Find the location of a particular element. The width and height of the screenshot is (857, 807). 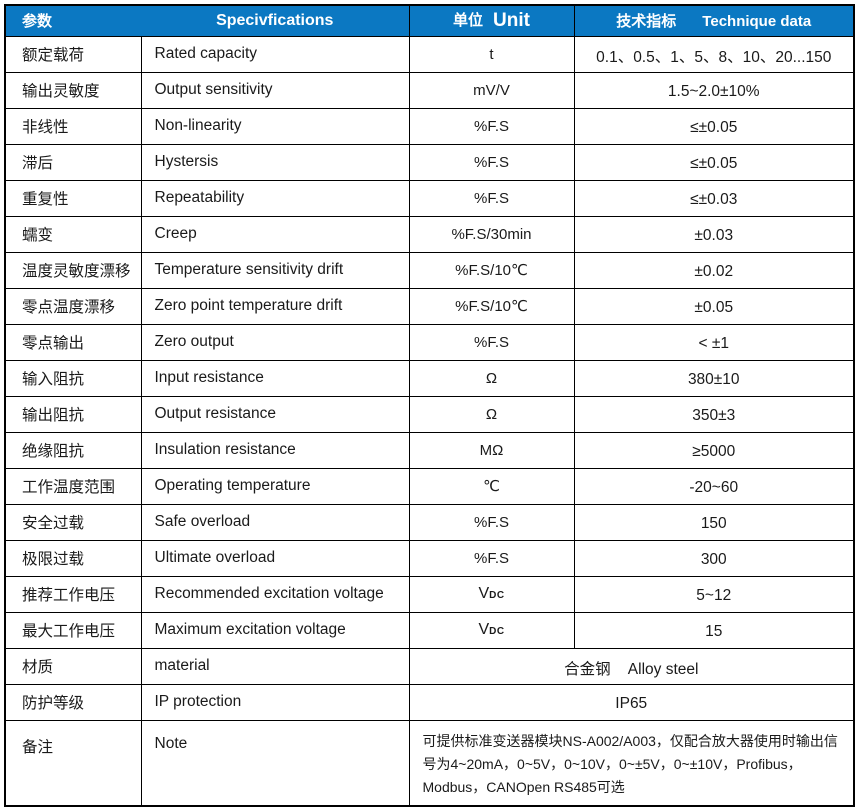

table-row: 零点输出 Zero output %F.S < ±1 is located at coordinates (429, 342).